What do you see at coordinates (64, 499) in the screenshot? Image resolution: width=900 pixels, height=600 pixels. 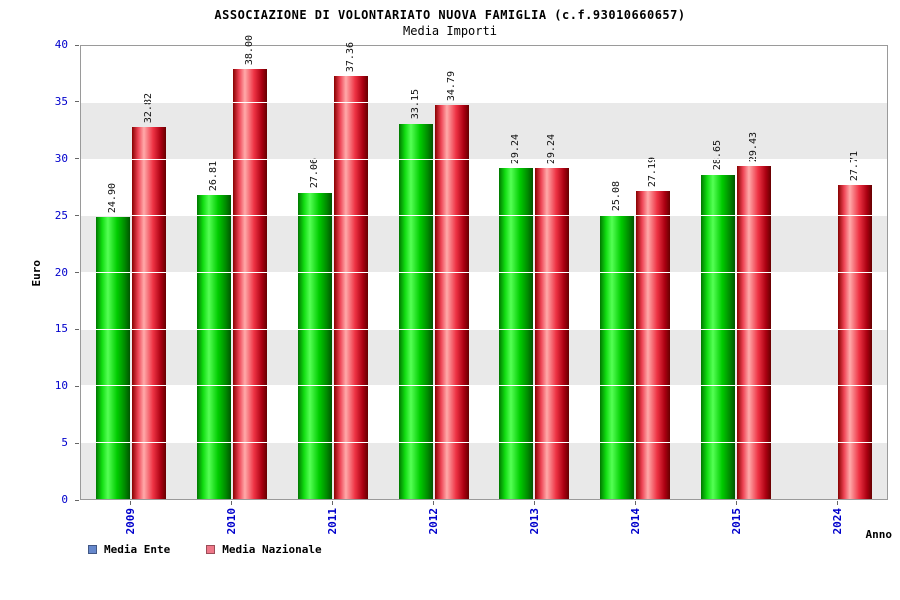 I see `y-tick-label: 0` at bounding box center [64, 499].